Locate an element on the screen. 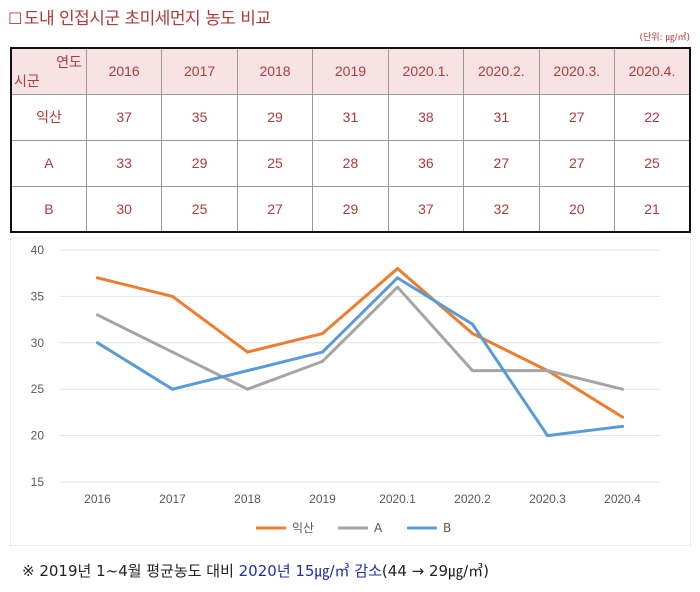 The height and width of the screenshot is (592, 700). page-title-text: 도내 인접시군 초미세먼지 농도 비교 is located at coordinates (147, 19).